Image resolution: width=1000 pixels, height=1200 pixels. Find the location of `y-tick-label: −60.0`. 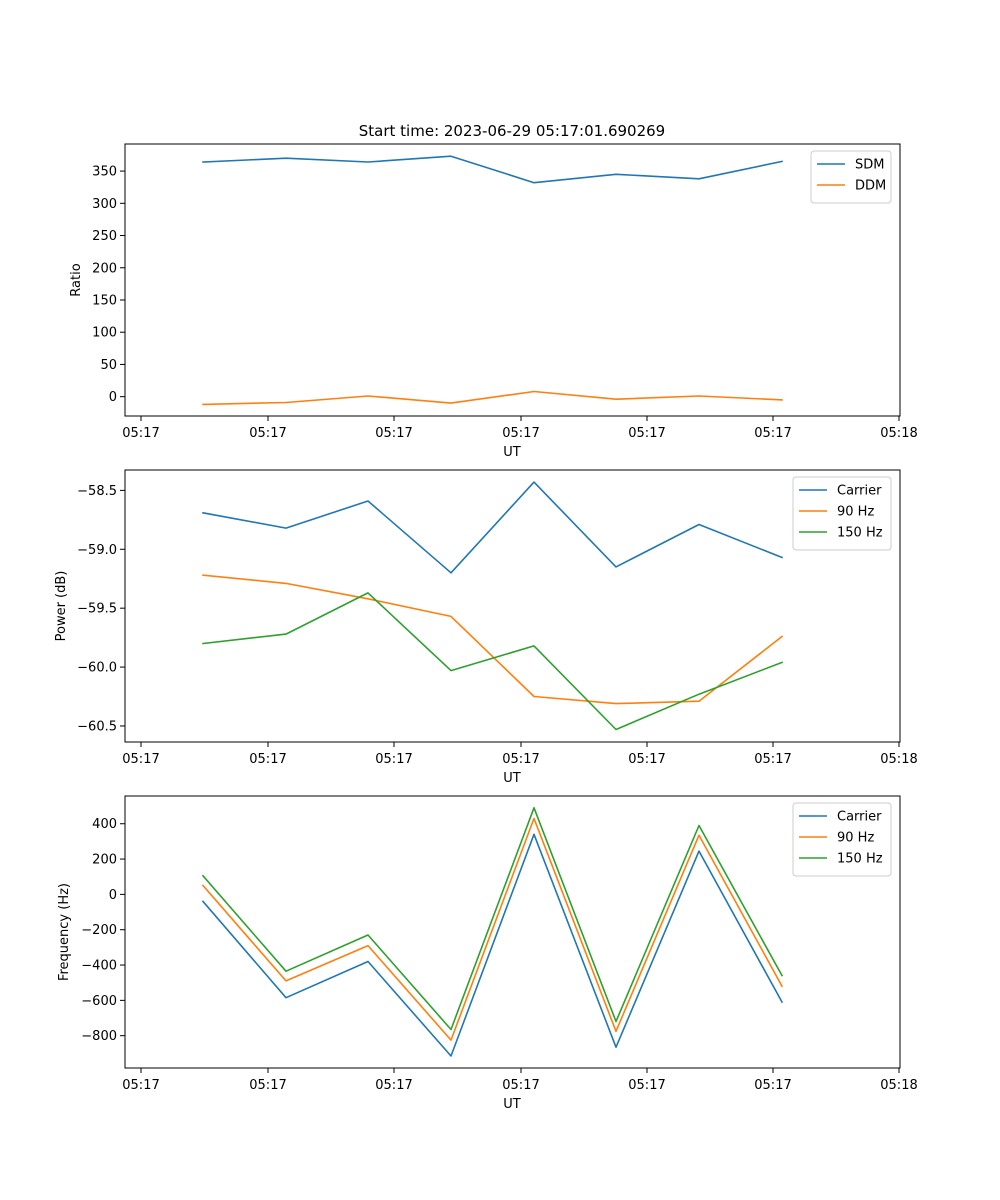

y-tick-label: −60.0 is located at coordinates (97, 668).